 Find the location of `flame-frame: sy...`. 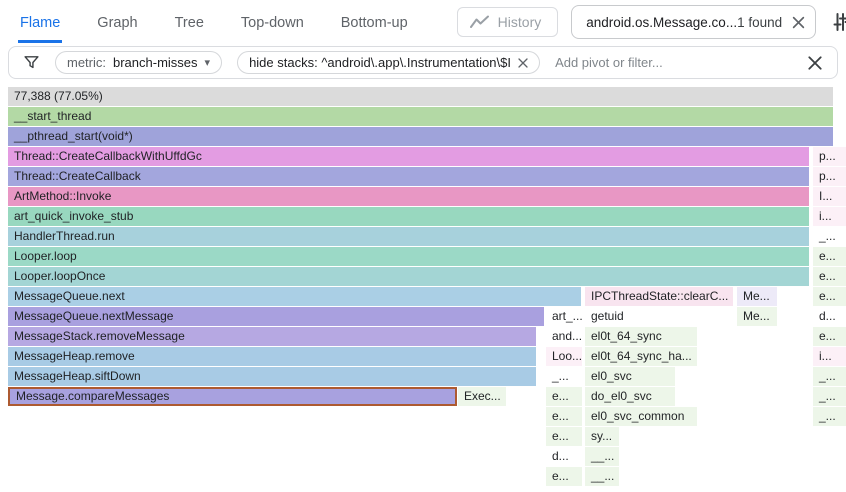

flame-frame: sy... is located at coordinates (602, 436).